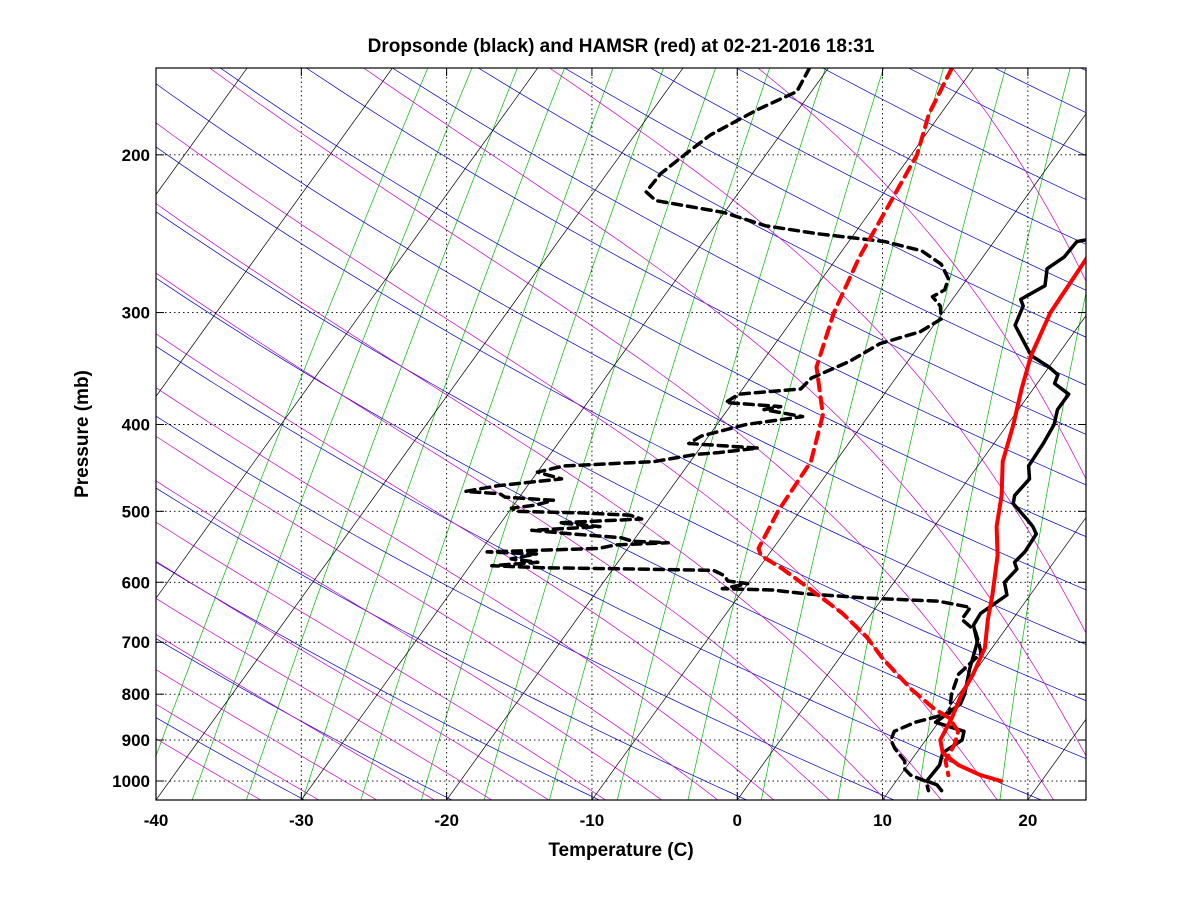 Image resolution: width=1200 pixels, height=900 pixels. I want to click on y-tick-label: 400, so click(136, 425).